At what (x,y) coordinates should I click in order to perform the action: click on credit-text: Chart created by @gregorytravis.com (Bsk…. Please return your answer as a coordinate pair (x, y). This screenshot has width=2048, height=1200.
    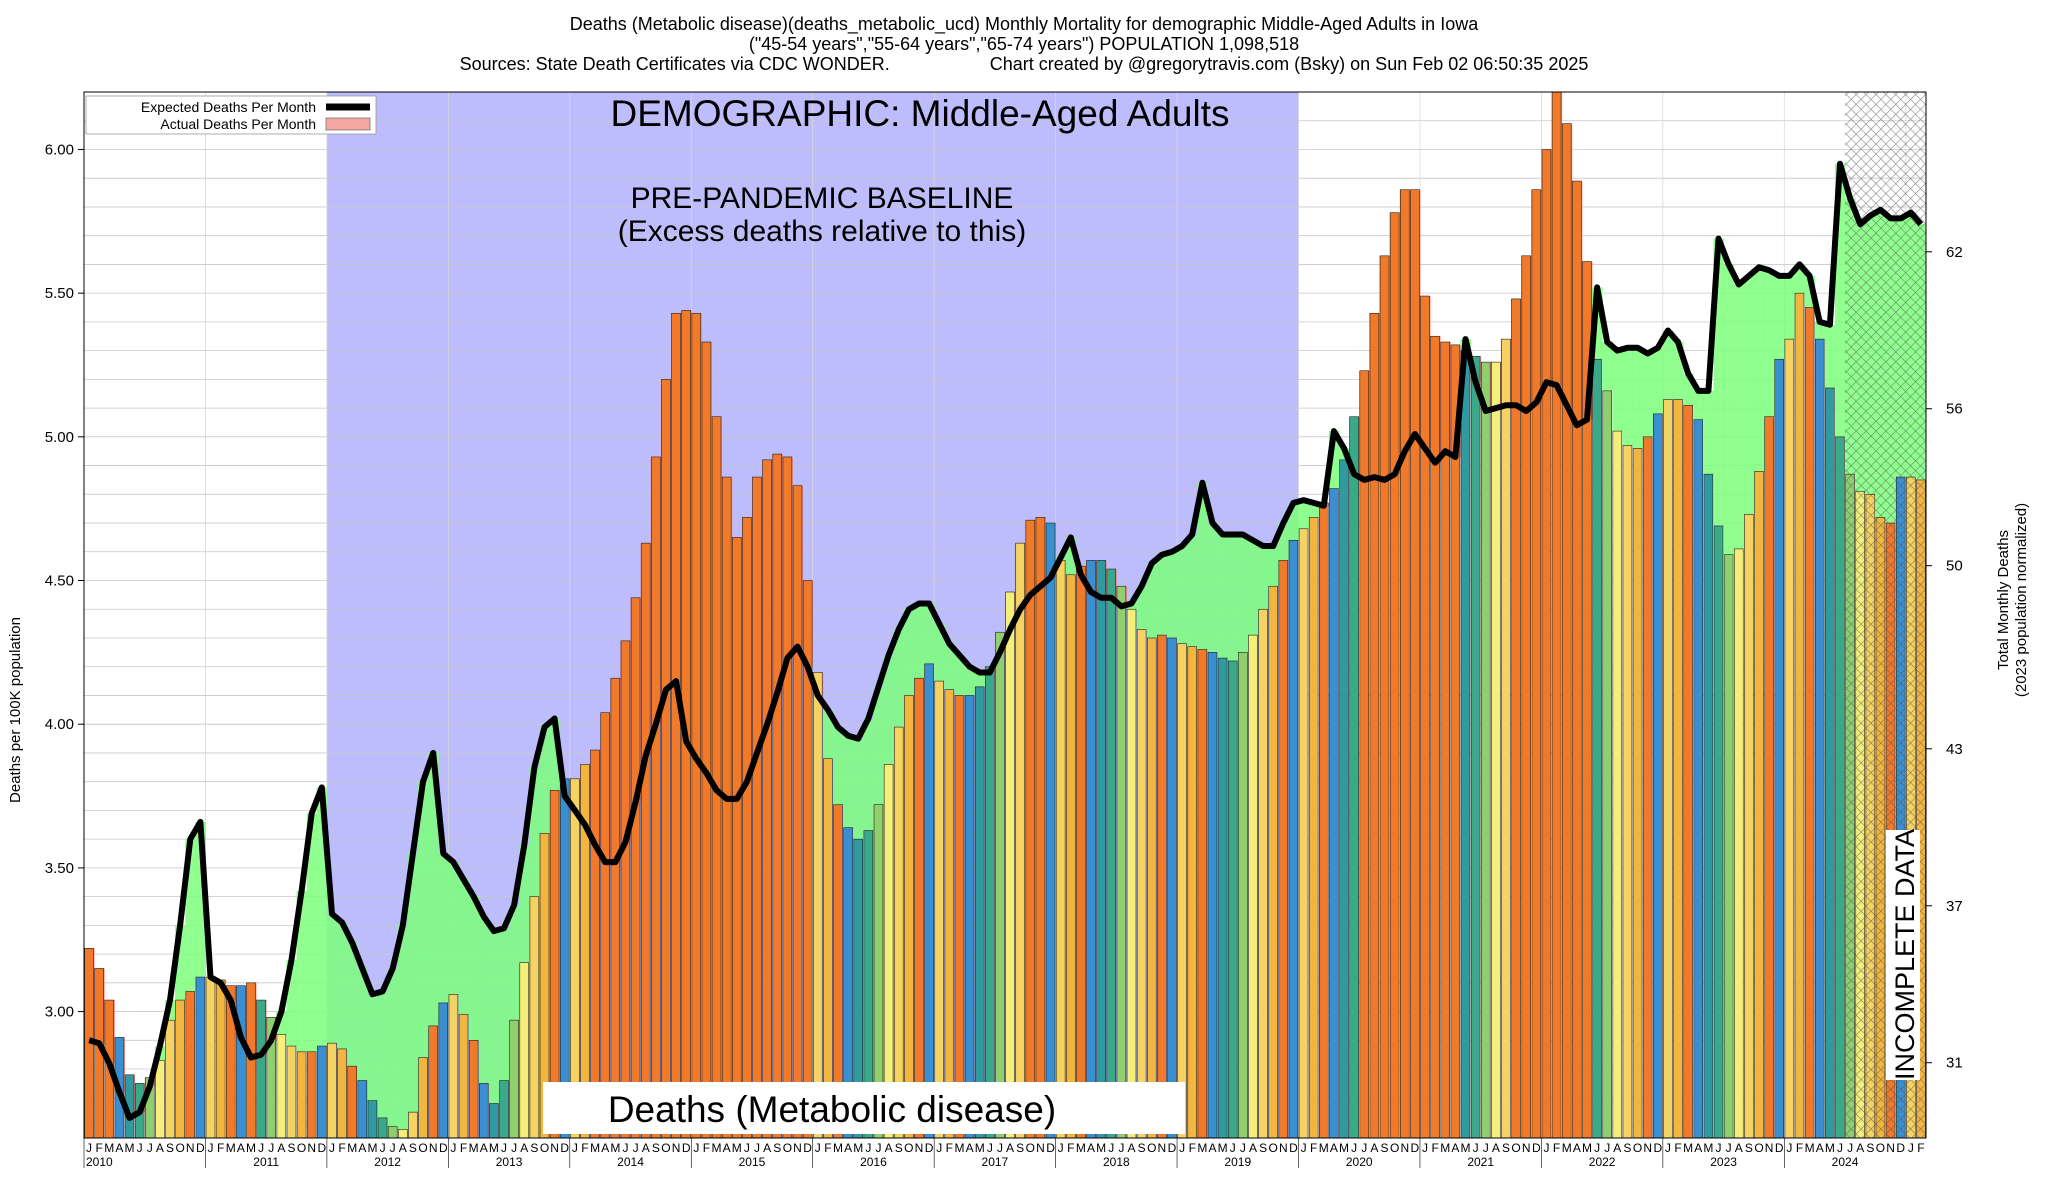
    Looking at the image, I should click on (1289, 64).